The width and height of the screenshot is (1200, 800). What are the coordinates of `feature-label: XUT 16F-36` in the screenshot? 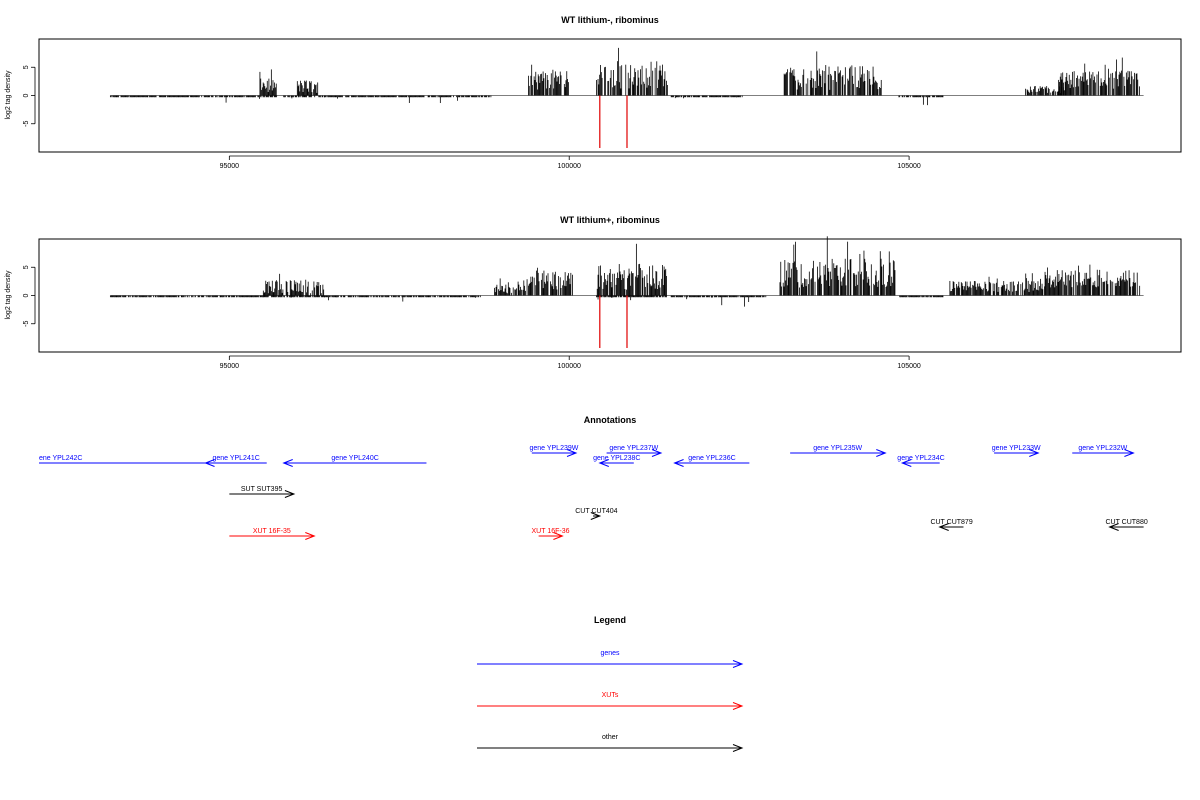 It's located at (551, 531).